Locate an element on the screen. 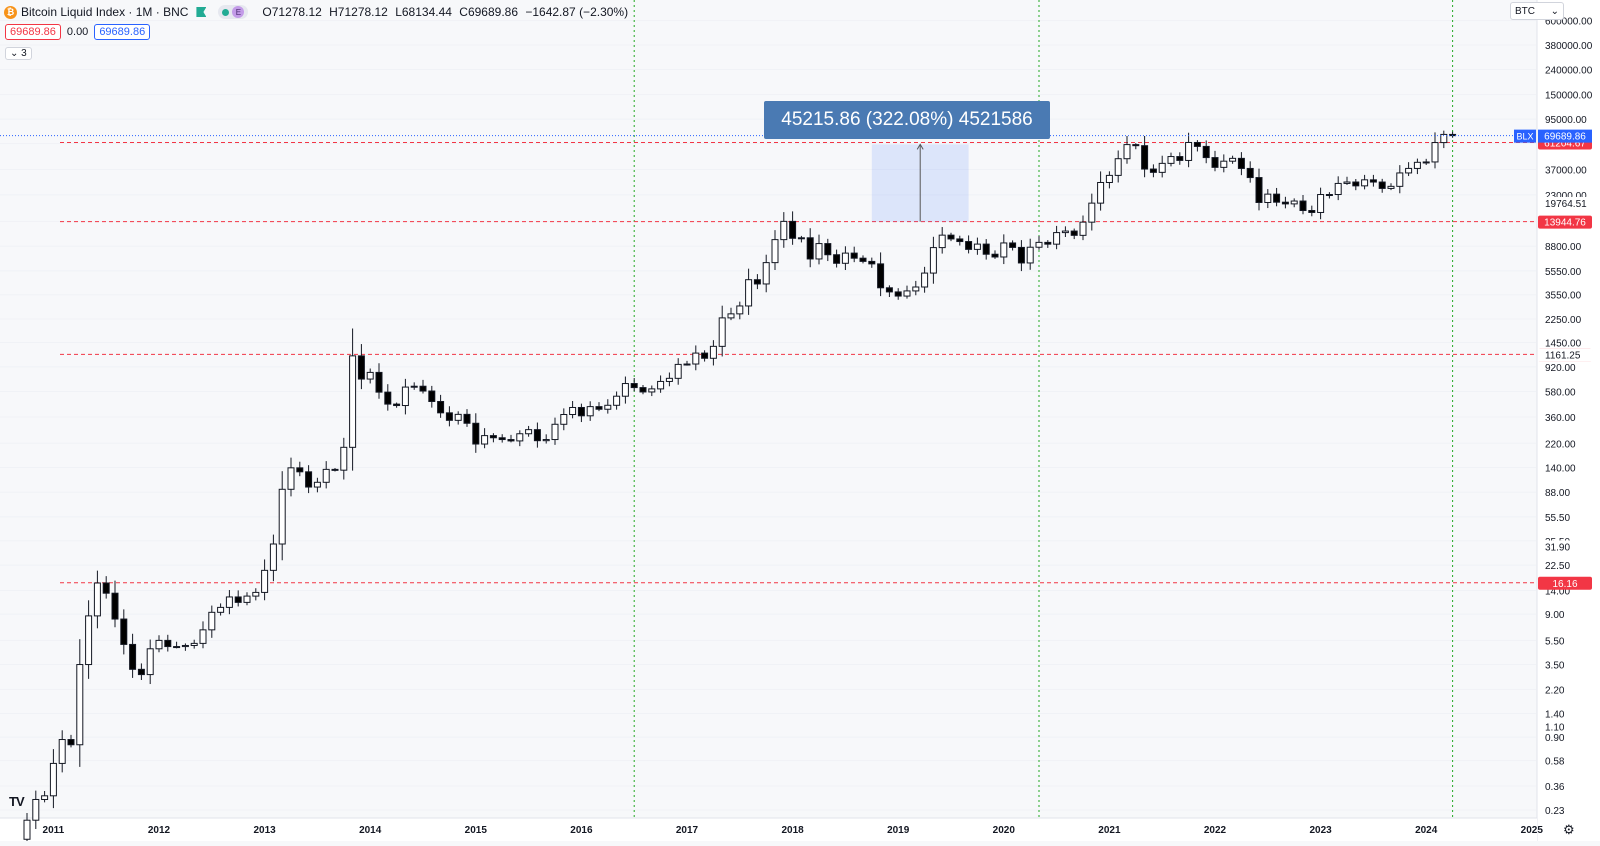  y-tick-label: 8800.00 is located at coordinates (1563, 247).